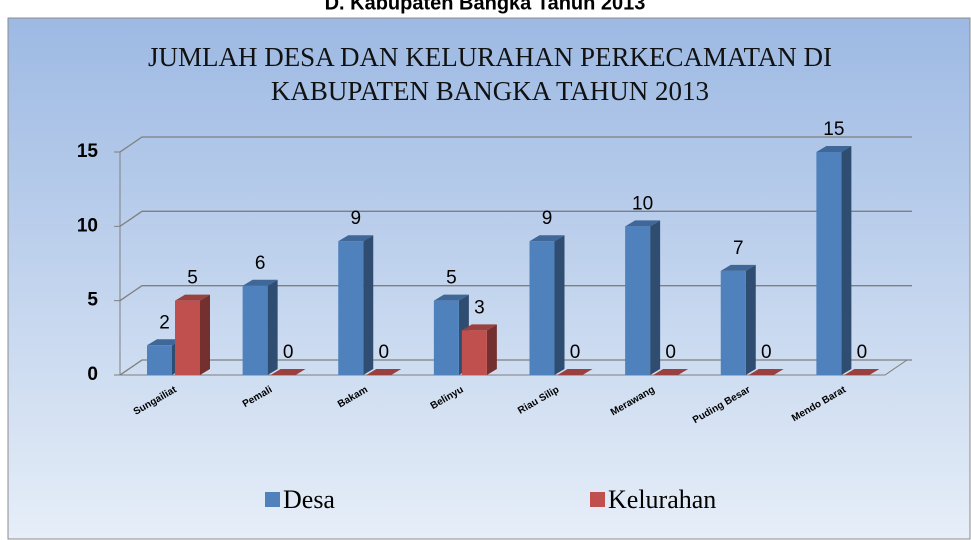 The image size is (971, 540). What do you see at coordinates (260, 263) in the screenshot?
I see `data-label: 6` at bounding box center [260, 263].